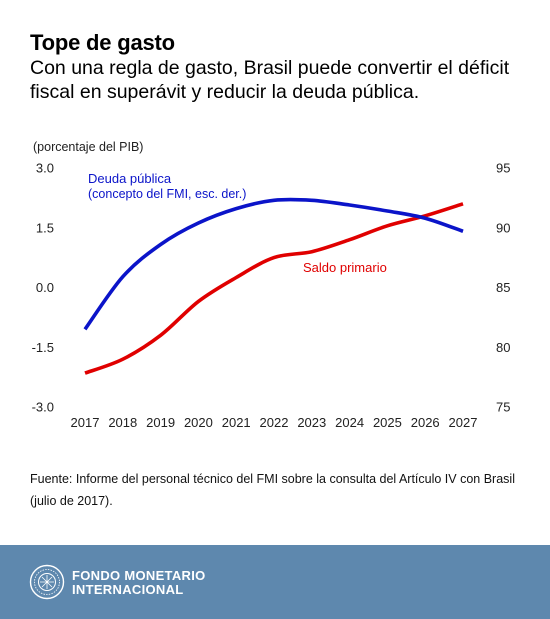  Describe the element at coordinates (236, 422) in the screenshot. I see `x-axis-tick-label: 2021` at that location.